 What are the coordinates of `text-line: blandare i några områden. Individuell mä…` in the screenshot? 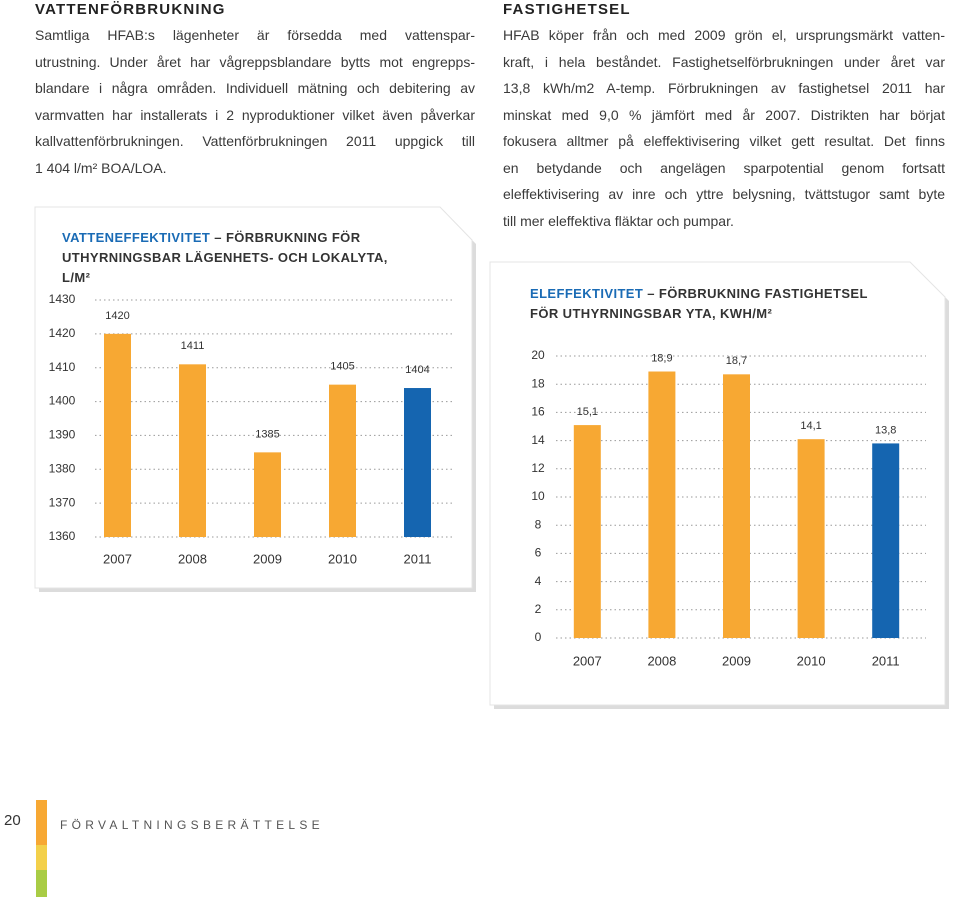 It's located at (255, 88).